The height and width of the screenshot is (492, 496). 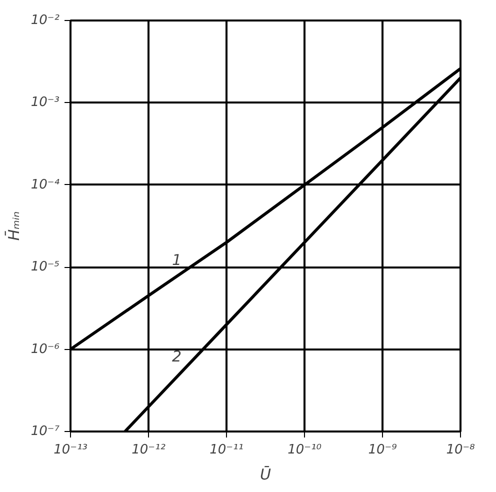 What do you see at coordinates (177, 259) in the screenshot?
I see `series-label: 1` at bounding box center [177, 259].